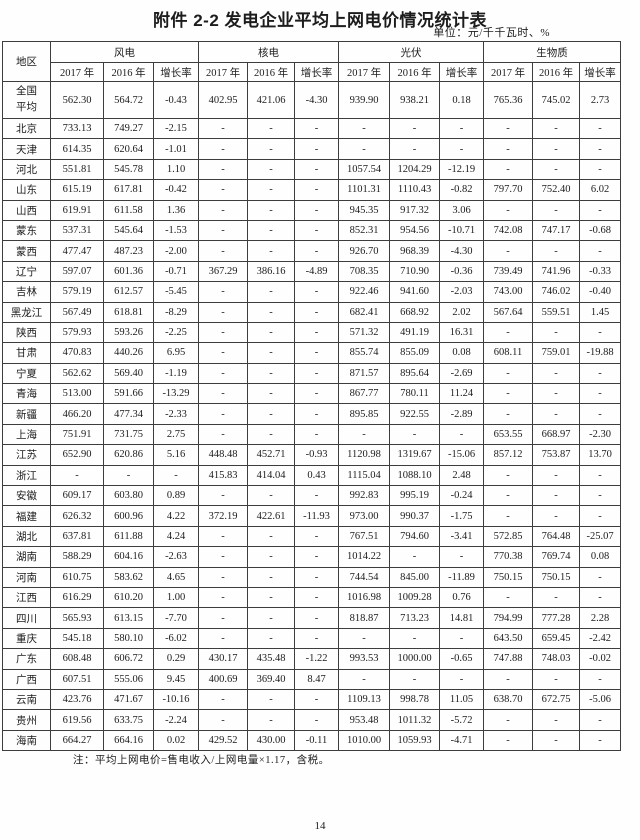  What do you see at coordinates (556, 100) in the screenshot?
I see `value-cell: 745.02` at bounding box center [556, 100].